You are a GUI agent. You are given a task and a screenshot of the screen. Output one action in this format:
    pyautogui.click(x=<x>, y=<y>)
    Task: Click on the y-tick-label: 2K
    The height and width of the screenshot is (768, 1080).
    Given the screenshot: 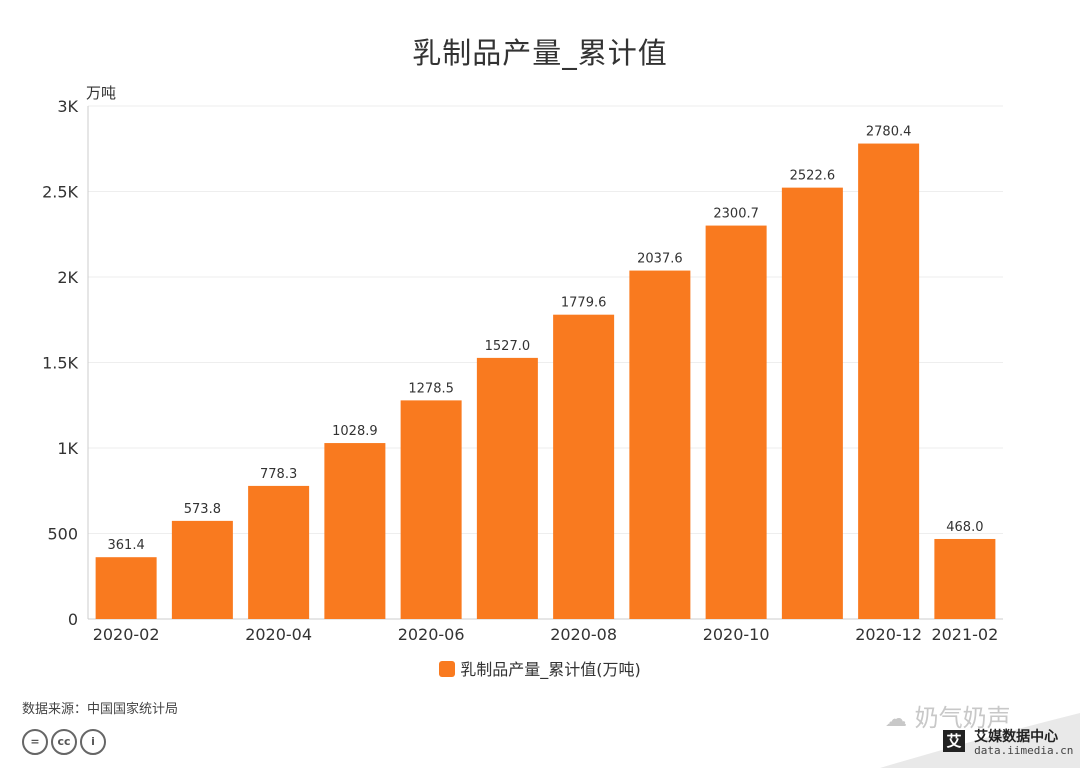 What is the action you would take?
    pyautogui.click(x=67, y=277)
    